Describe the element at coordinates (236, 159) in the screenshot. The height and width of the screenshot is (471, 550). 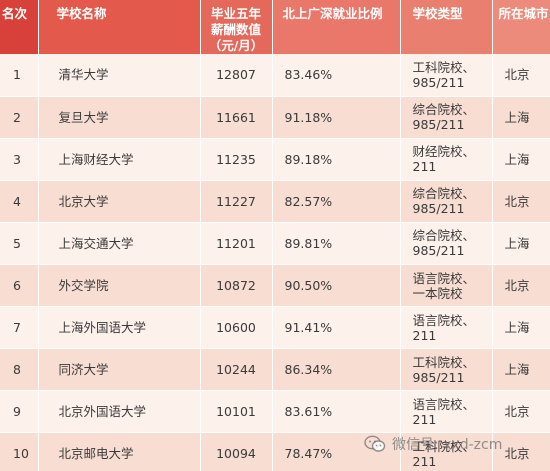
I see `salary-cell: 11235` at that location.